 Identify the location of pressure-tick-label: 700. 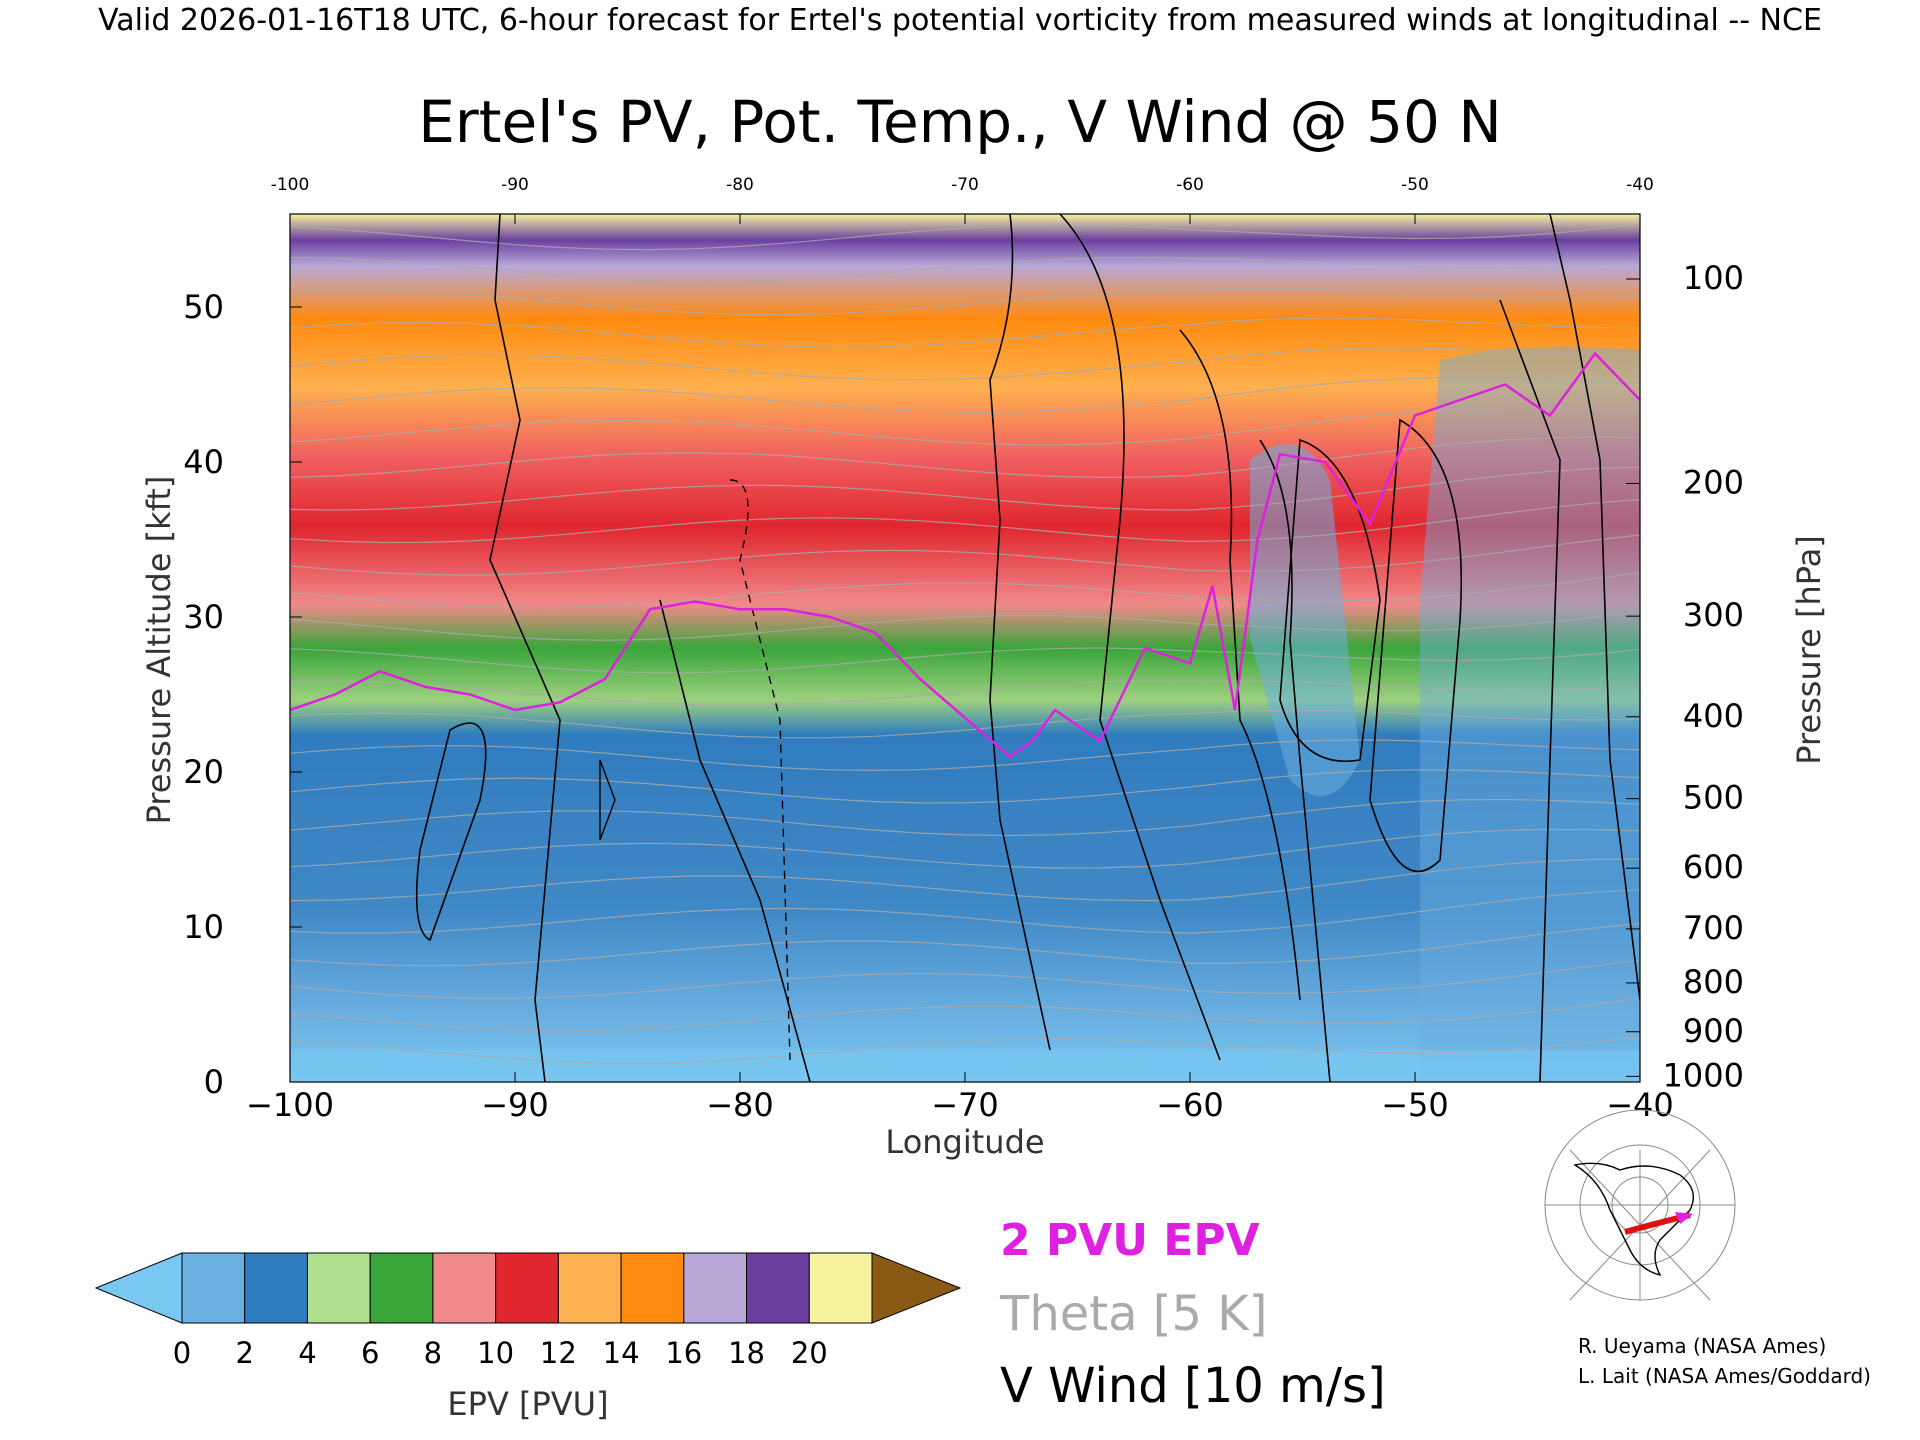
(1713, 928).